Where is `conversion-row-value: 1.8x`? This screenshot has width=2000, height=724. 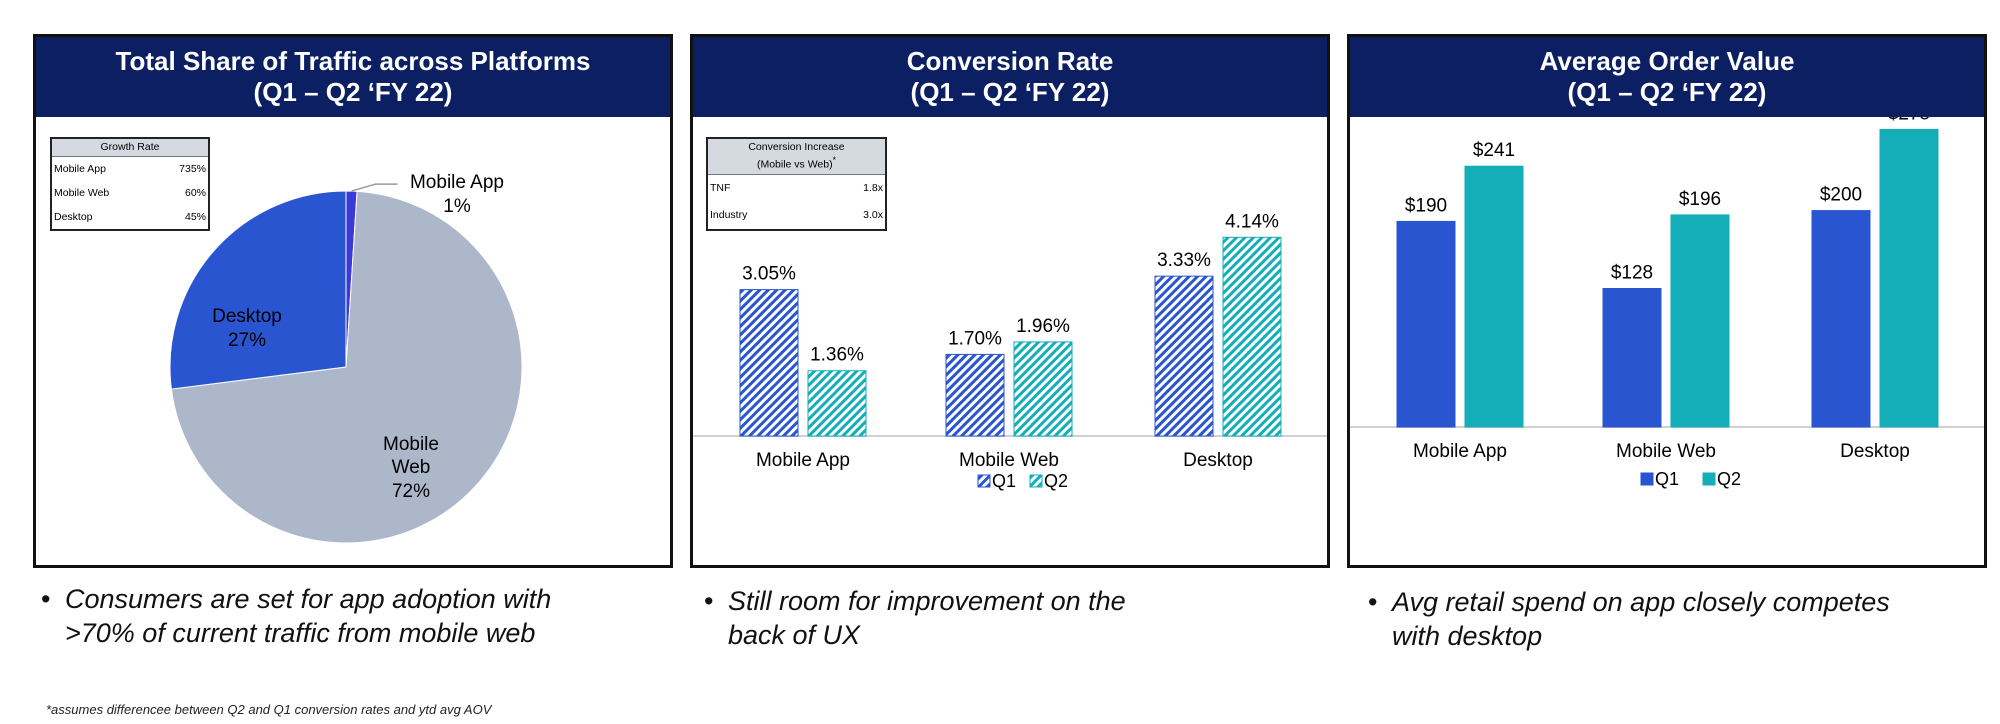
conversion-row-value: 1.8x is located at coordinates (873, 188).